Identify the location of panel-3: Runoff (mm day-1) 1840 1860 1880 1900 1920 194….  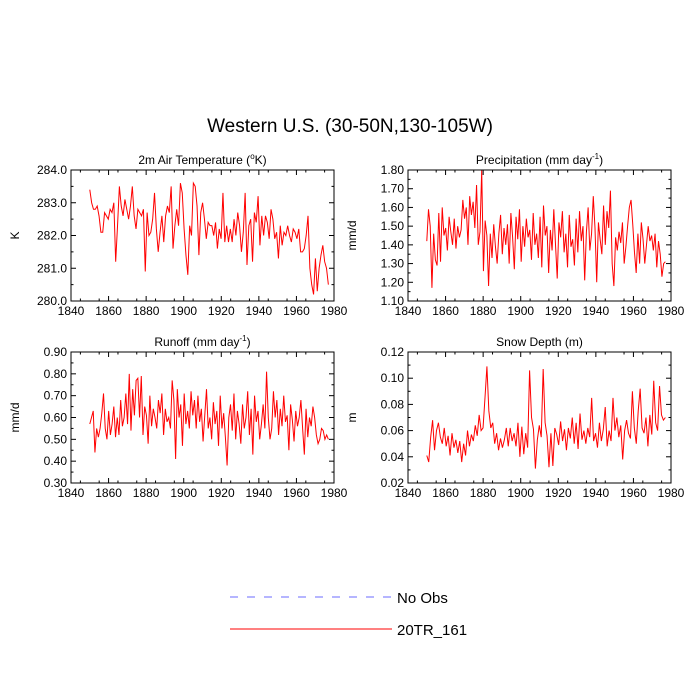
(178, 417).